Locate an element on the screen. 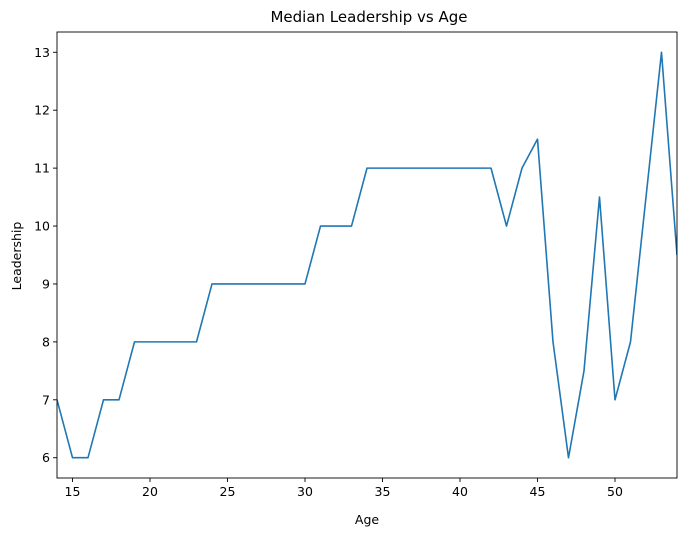  x-tick-label: 15 is located at coordinates (73, 491).